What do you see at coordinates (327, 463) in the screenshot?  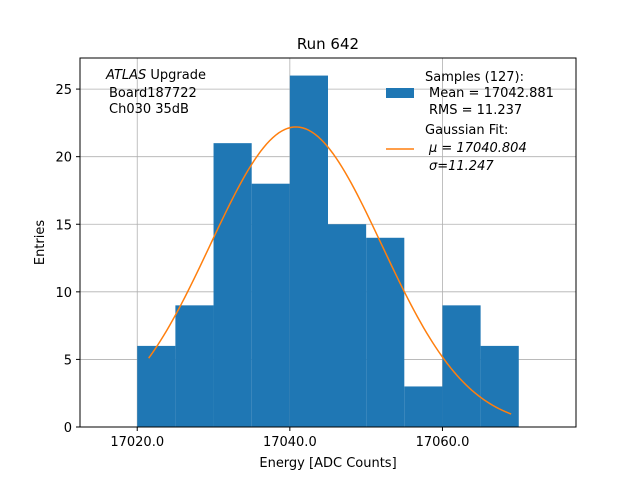 I see `x-axis-label: Energy [ADC Counts]` at bounding box center [327, 463].